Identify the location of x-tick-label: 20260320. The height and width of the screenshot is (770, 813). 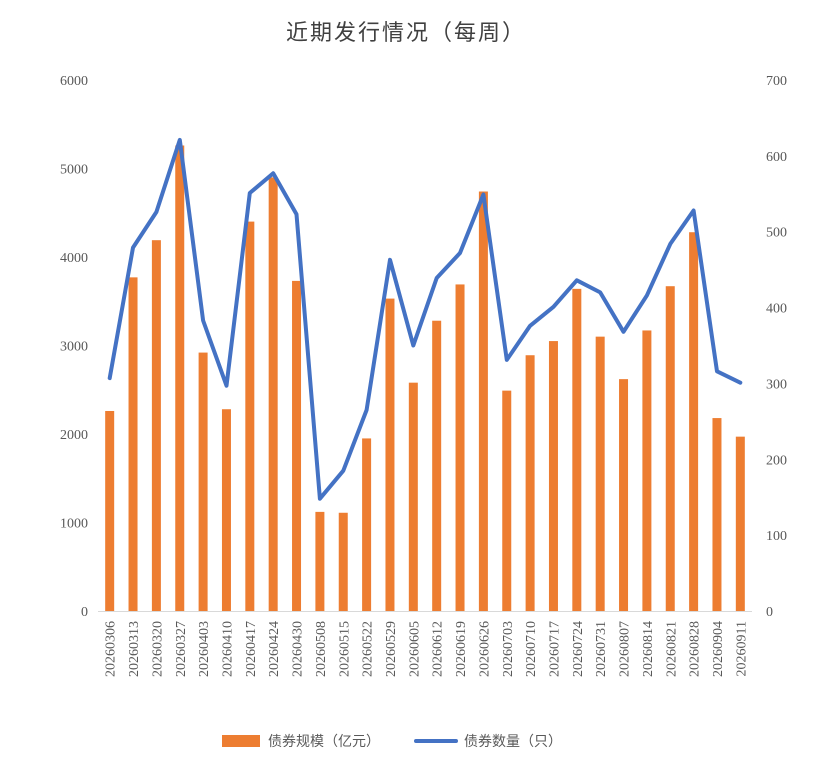
(157, 649).